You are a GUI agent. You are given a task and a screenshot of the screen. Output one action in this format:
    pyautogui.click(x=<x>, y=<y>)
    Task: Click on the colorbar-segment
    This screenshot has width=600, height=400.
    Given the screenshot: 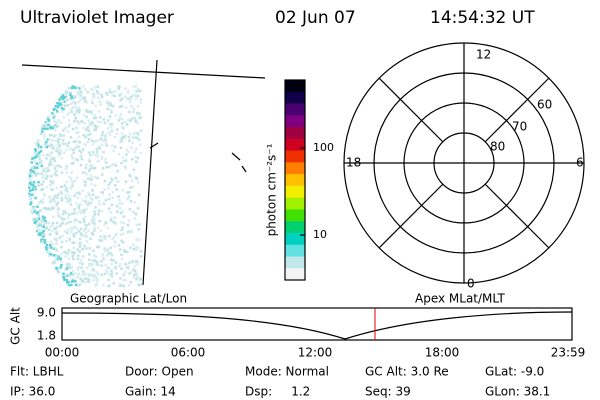 What is the action you would take?
    pyautogui.click(x=295, y=239)
    